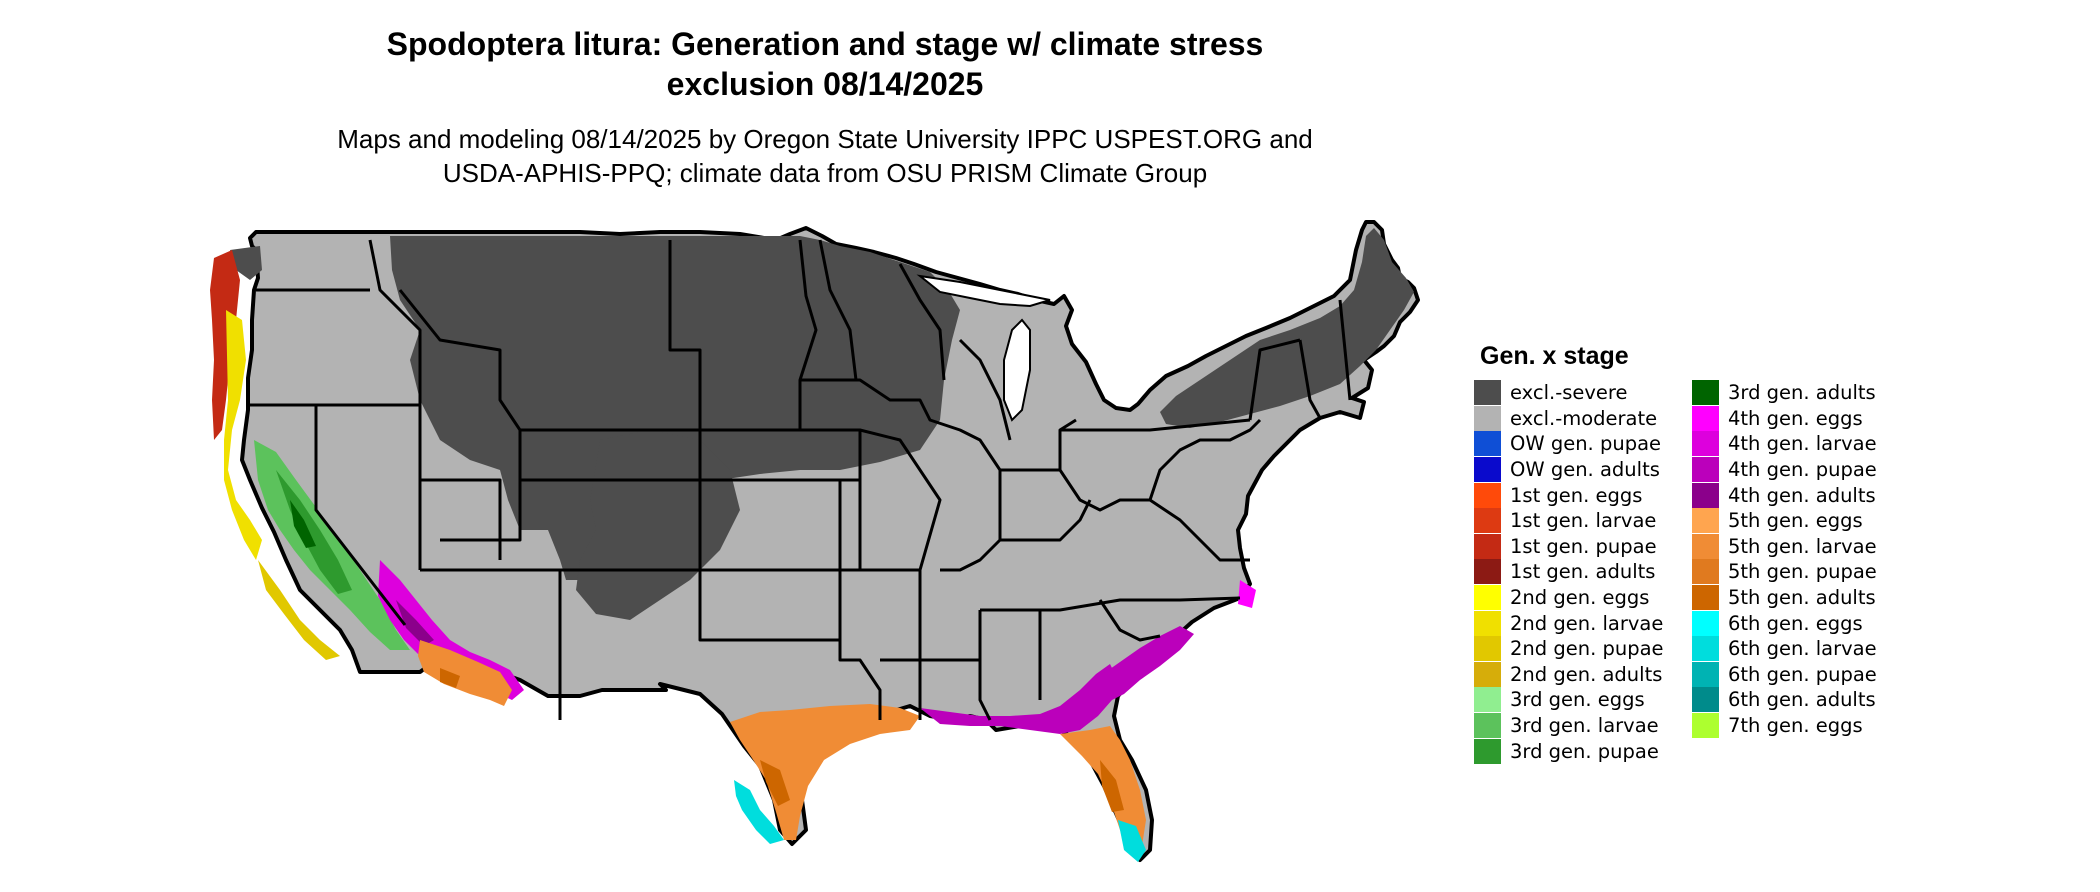  What do you see at coordinates (1554, 356) in the screenshot?
I see `legend-title: Gen. x stage` at bounding box center [1554, 356].